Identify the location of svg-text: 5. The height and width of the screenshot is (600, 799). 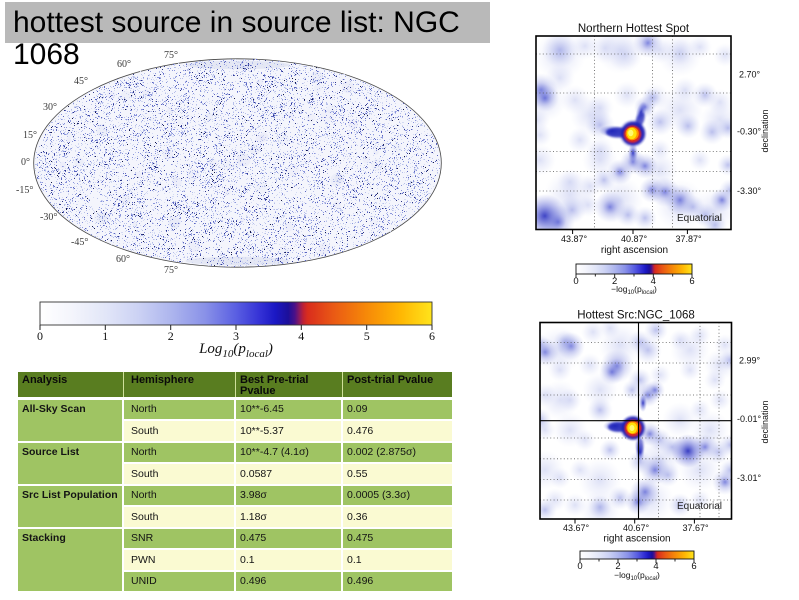
(367, 336).